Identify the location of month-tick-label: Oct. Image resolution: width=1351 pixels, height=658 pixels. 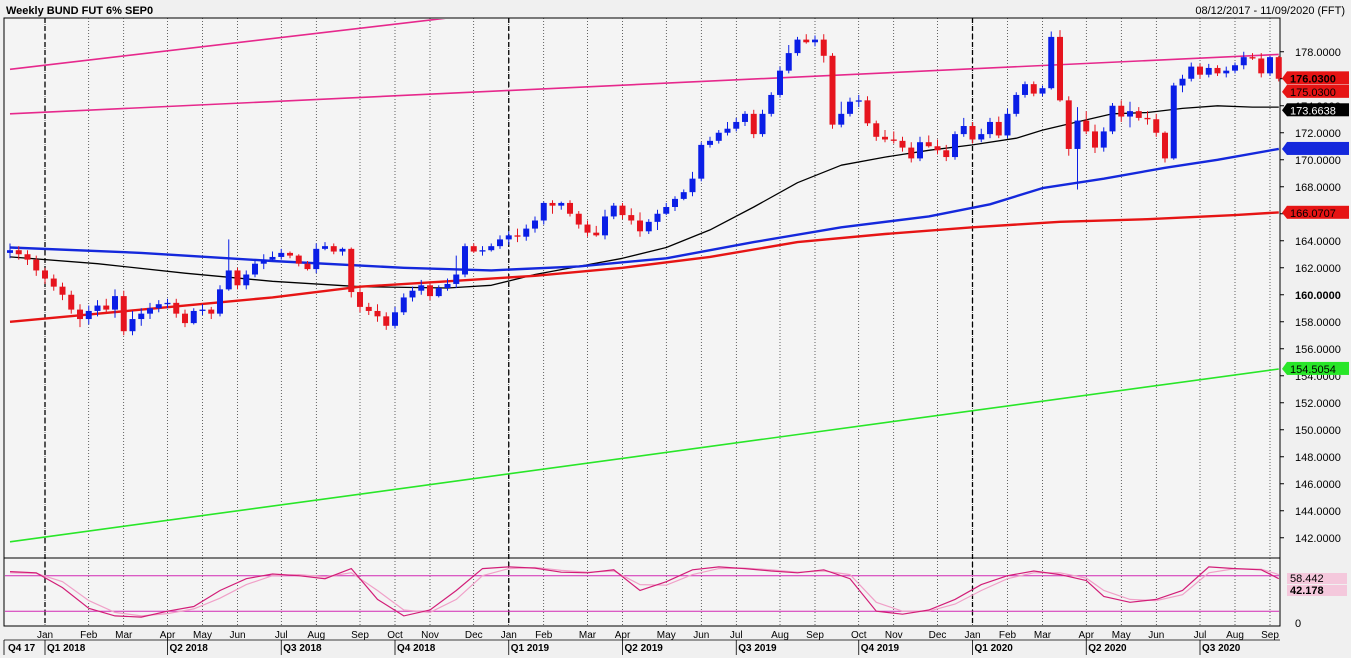
(395, 635).